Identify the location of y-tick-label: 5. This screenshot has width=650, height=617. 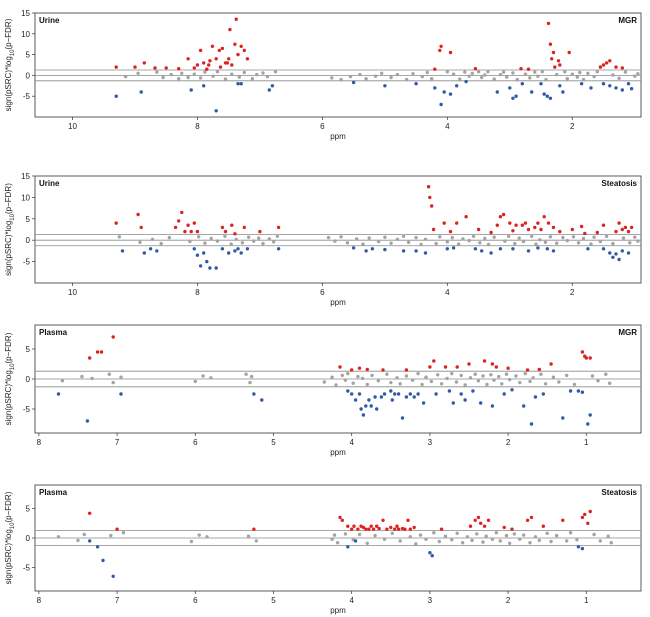
(28, 349).